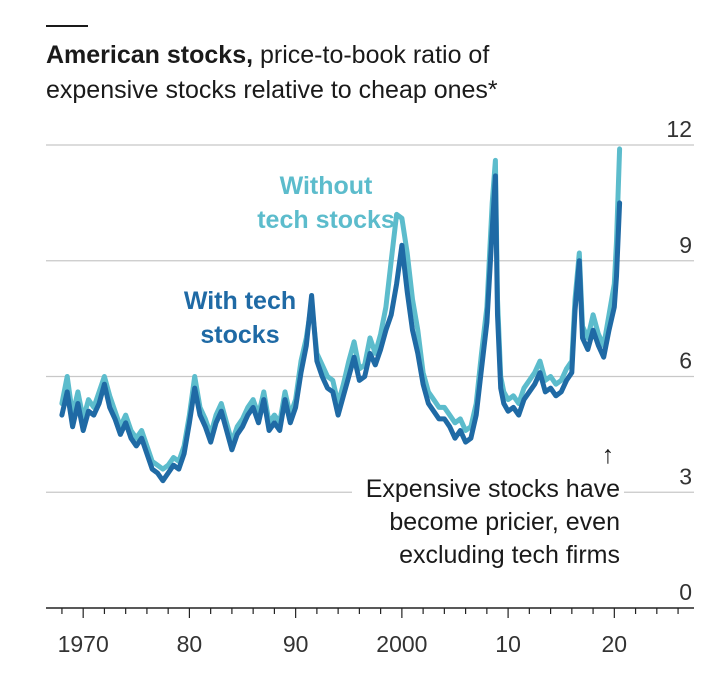 The image size is (726, 680). What do you see at coordinates (370, 613) in the screenshot?
I see `x-ticks` at bounding box center [370, 613].